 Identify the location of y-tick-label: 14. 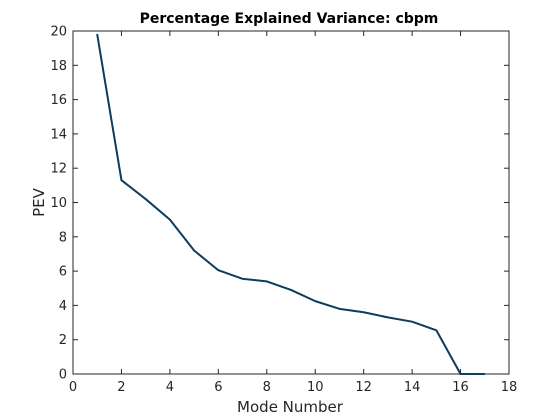
(58, 134).